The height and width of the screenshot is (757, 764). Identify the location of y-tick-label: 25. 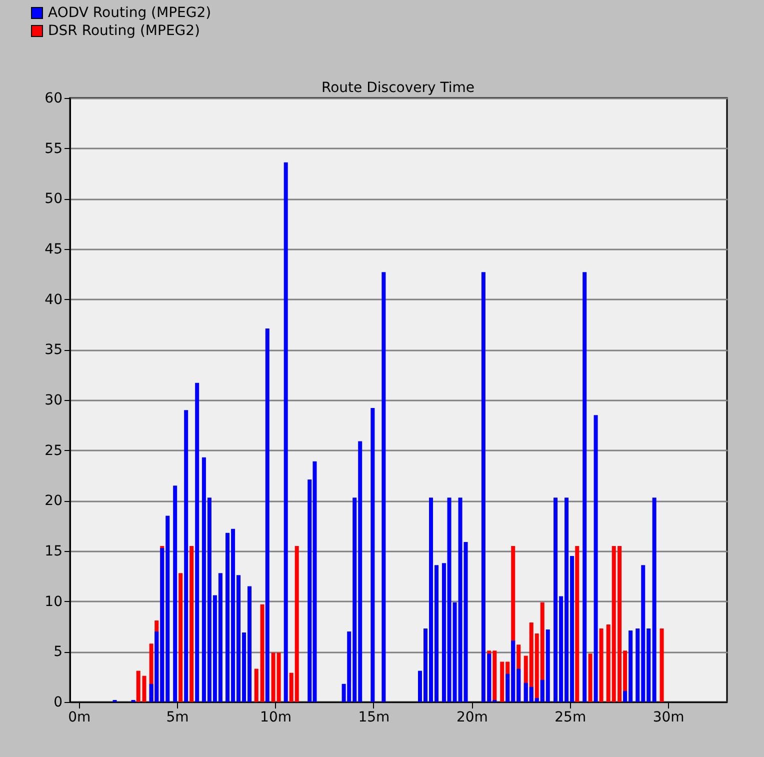
(53, 450).